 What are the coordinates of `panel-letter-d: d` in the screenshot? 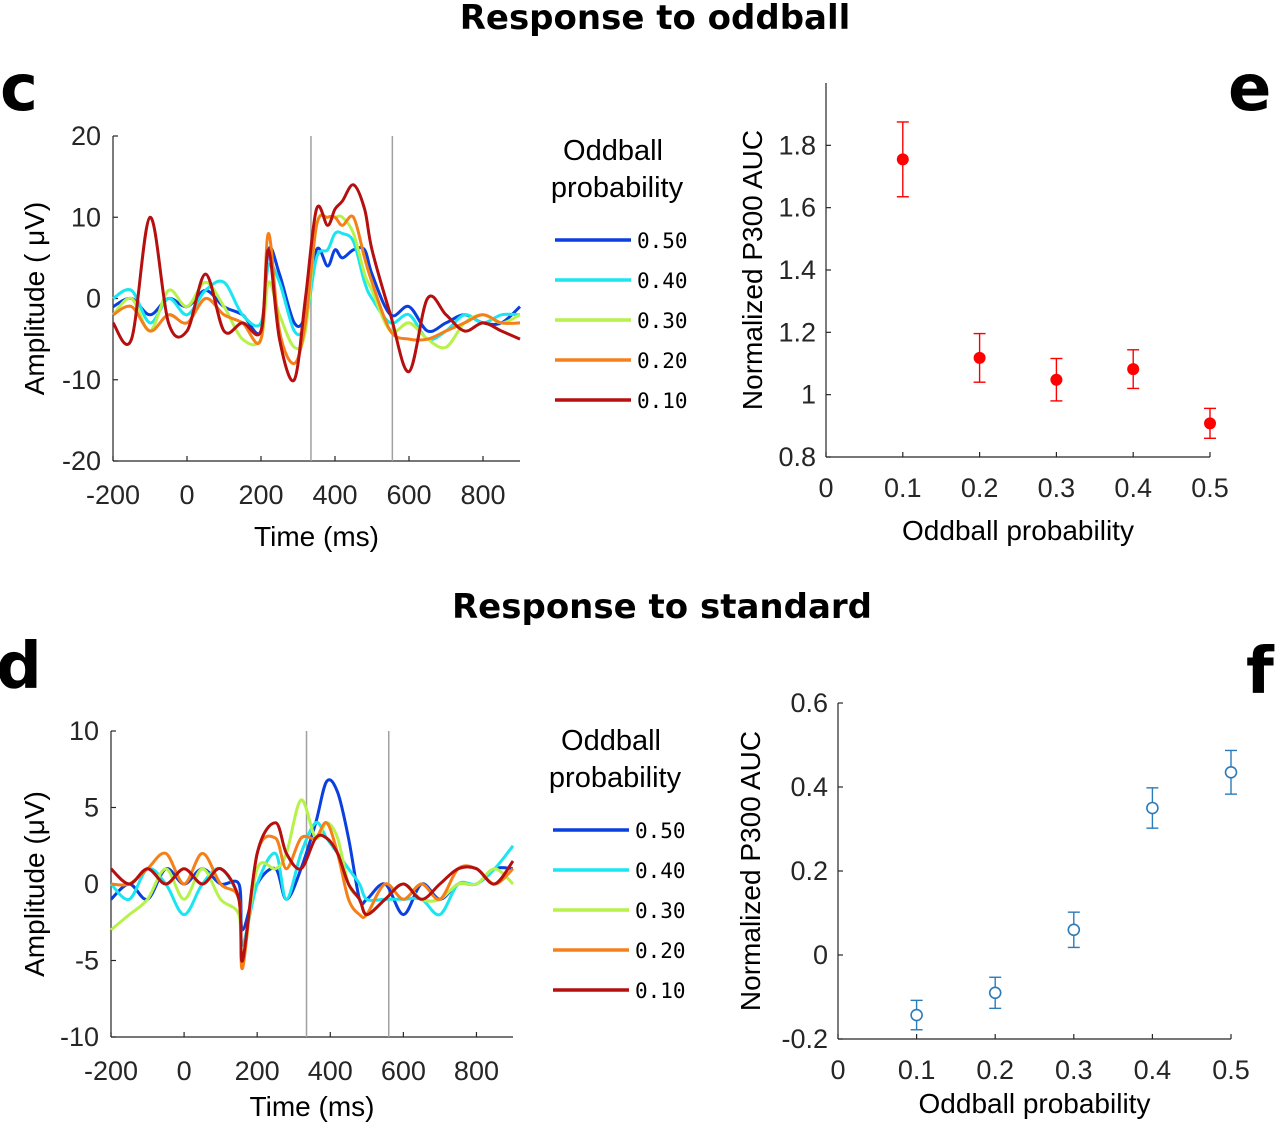 It's located at (21, 667).